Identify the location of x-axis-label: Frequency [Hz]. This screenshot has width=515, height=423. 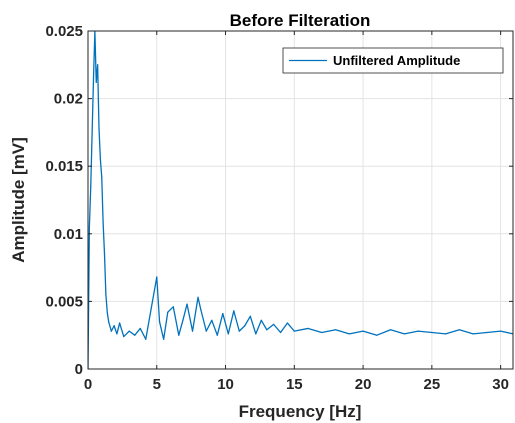
(300, 411).